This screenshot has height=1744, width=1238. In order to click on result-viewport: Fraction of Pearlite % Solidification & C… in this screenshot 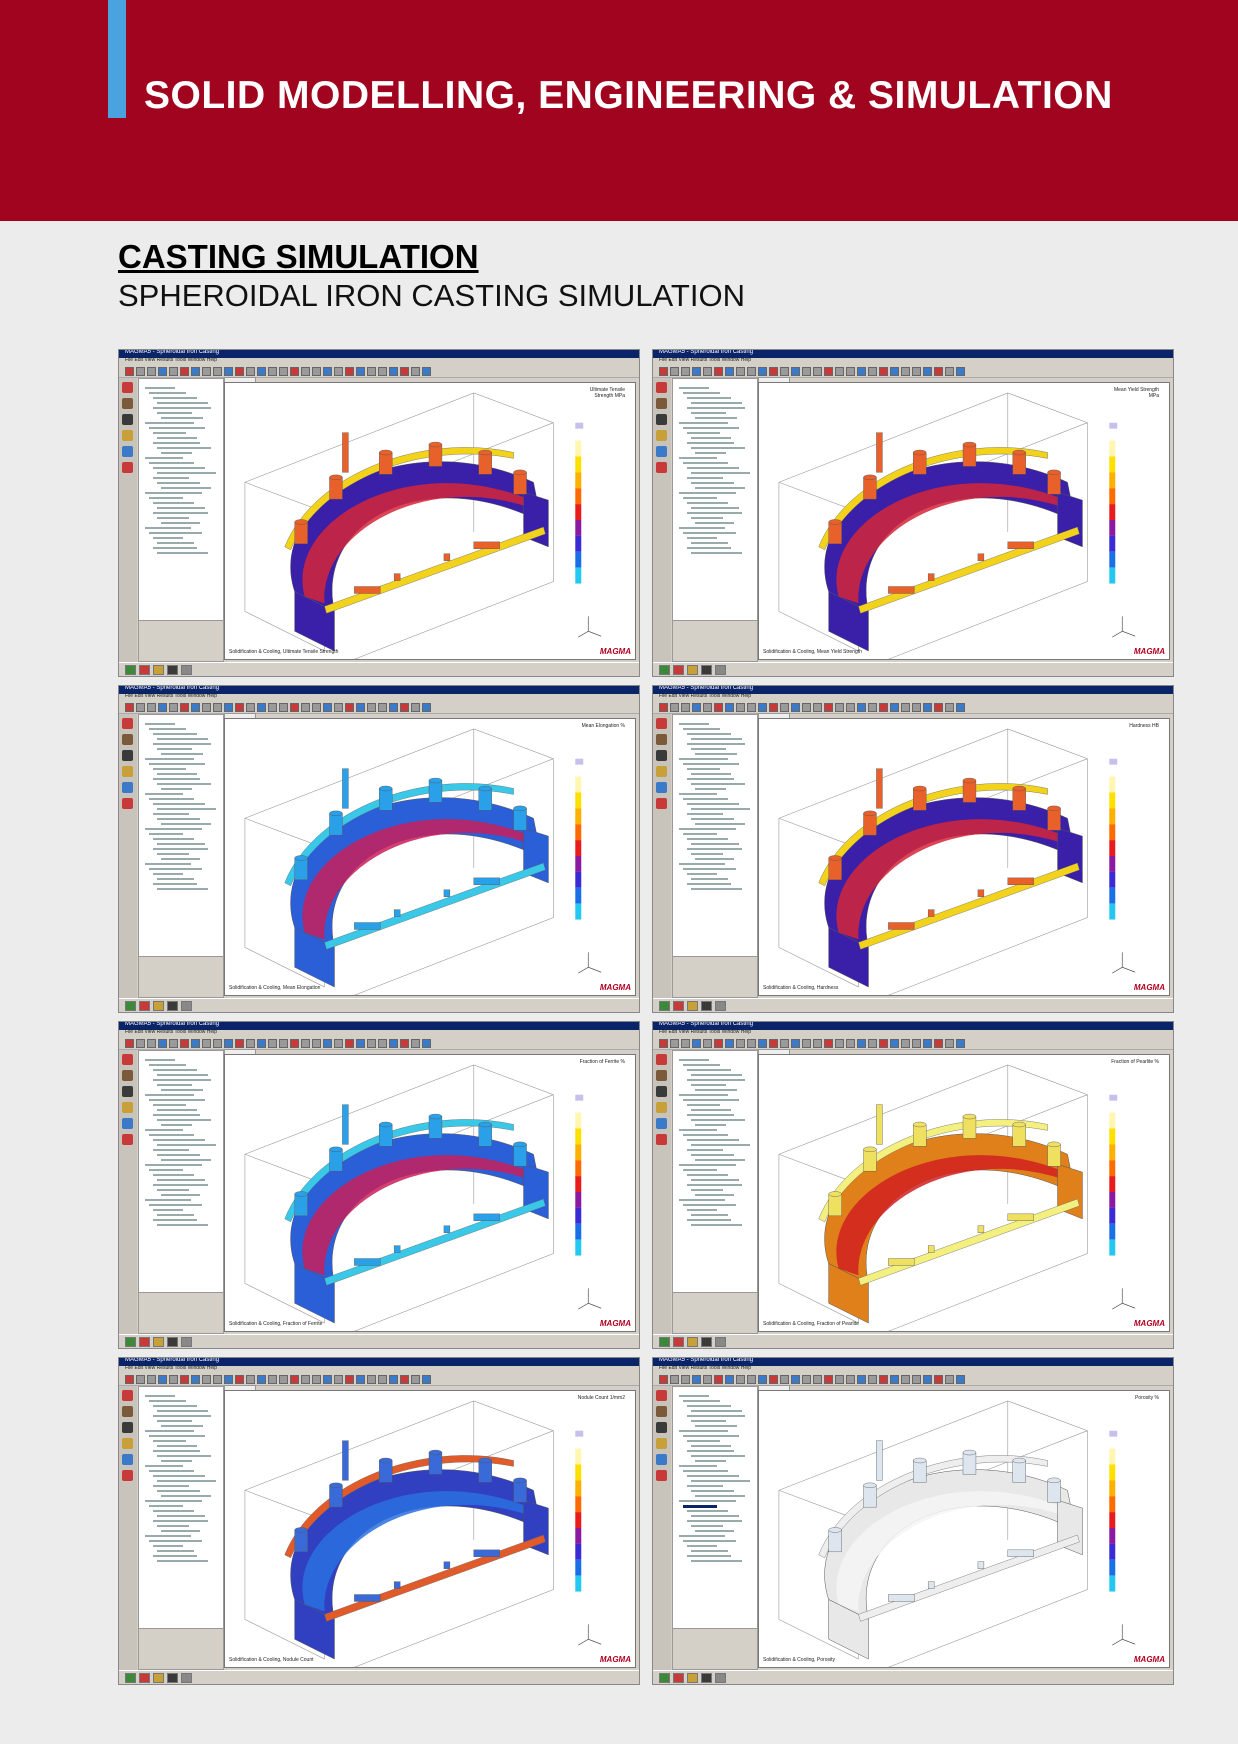, I will do `click(964, 1193)`.